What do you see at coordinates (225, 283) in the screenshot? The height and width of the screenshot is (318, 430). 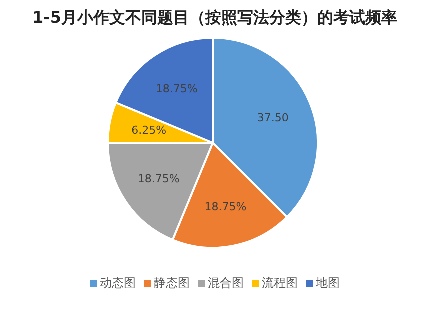 I see `legend-label: 混合图` at bounding box center [225, 283].